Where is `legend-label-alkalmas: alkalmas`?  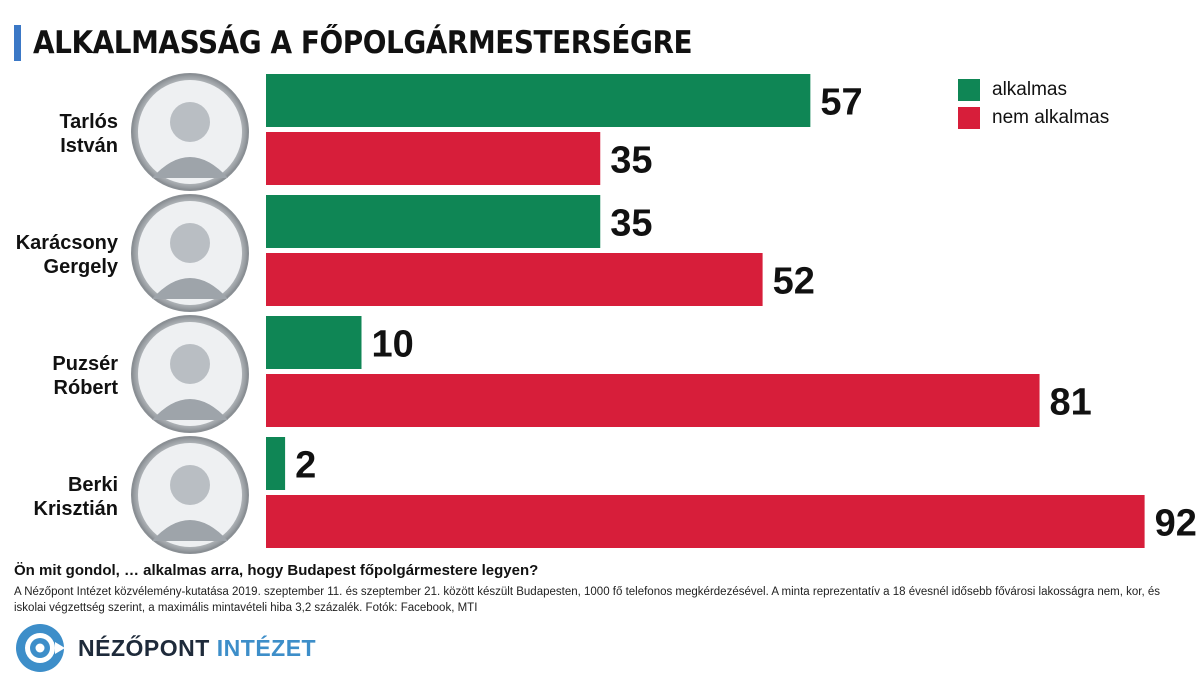 legend-label-alkalmas: alkalmas is located at coordinates (1029, 89).